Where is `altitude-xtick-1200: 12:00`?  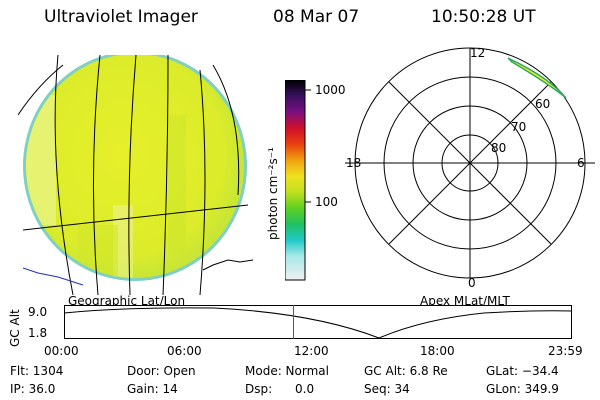
altitude-xtick-1200: 12:00 is located at coordinates (311, 351).